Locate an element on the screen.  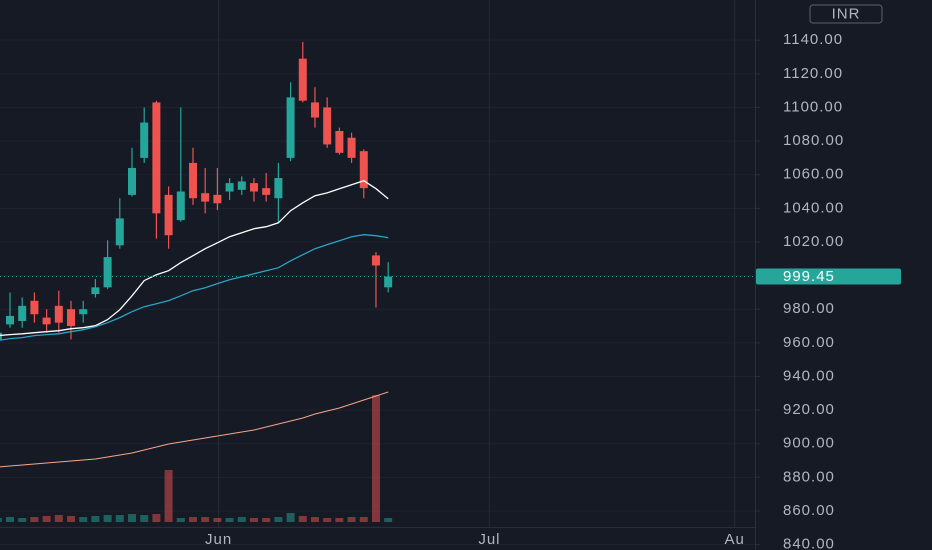
y-tick-label: 960.00 is located at coordinates (809, 342).